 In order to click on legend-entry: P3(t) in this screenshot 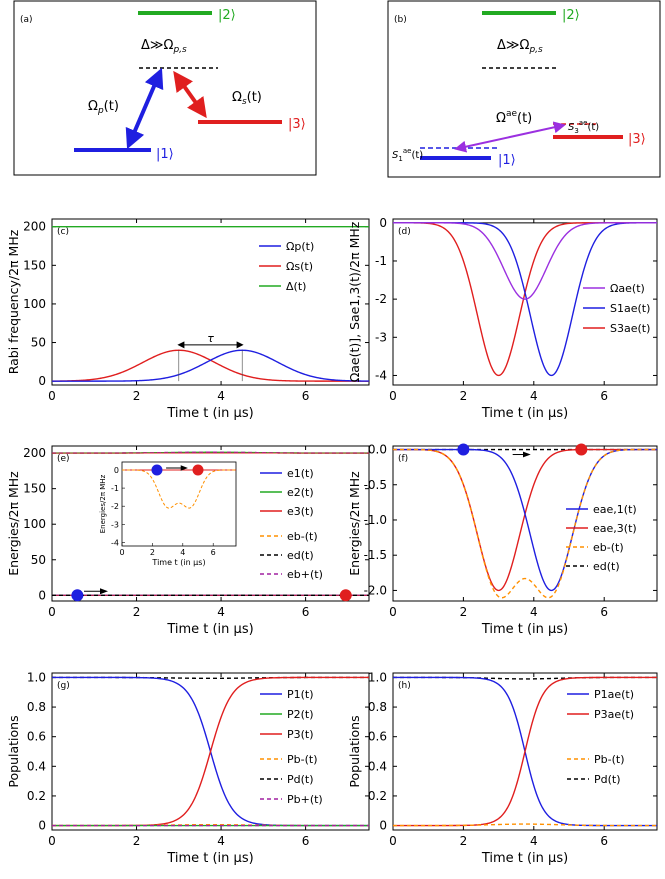, I will do `click(300, 734)`.